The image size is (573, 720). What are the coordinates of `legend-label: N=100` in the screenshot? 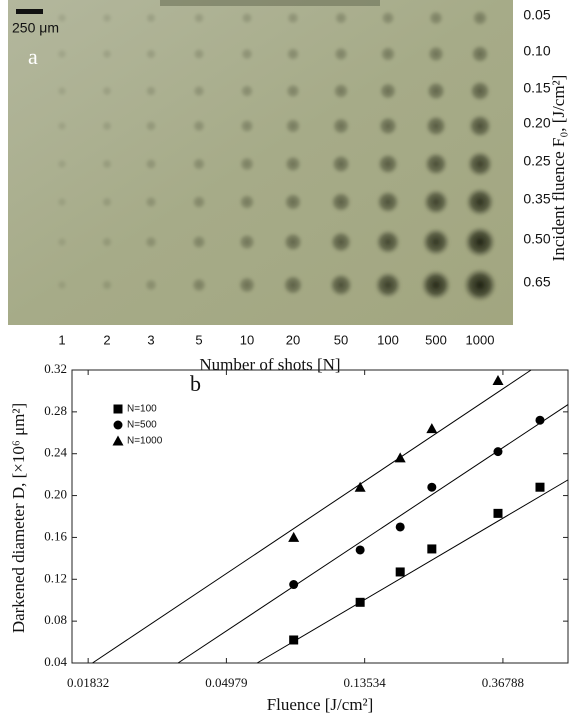 It's located at (142, 409).